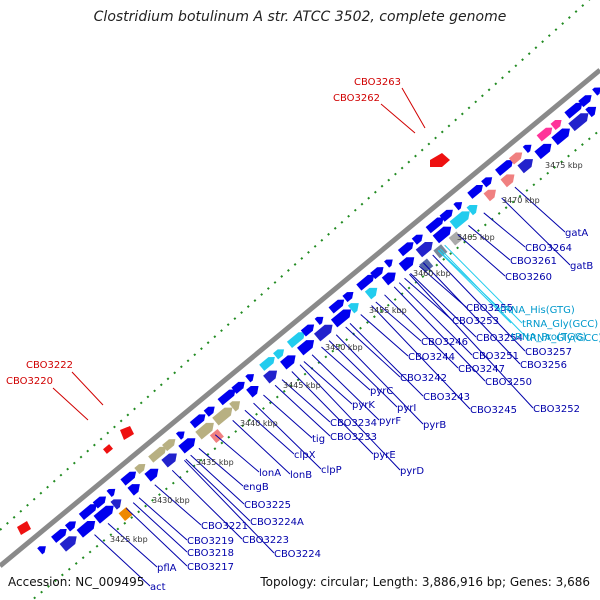 This screenshot has height=600, width=600. Describe the element at coordinates (560, 324) in the screenshot. I see `trna-label-gly-1: tRNA_Gly(GCC)` at that location.